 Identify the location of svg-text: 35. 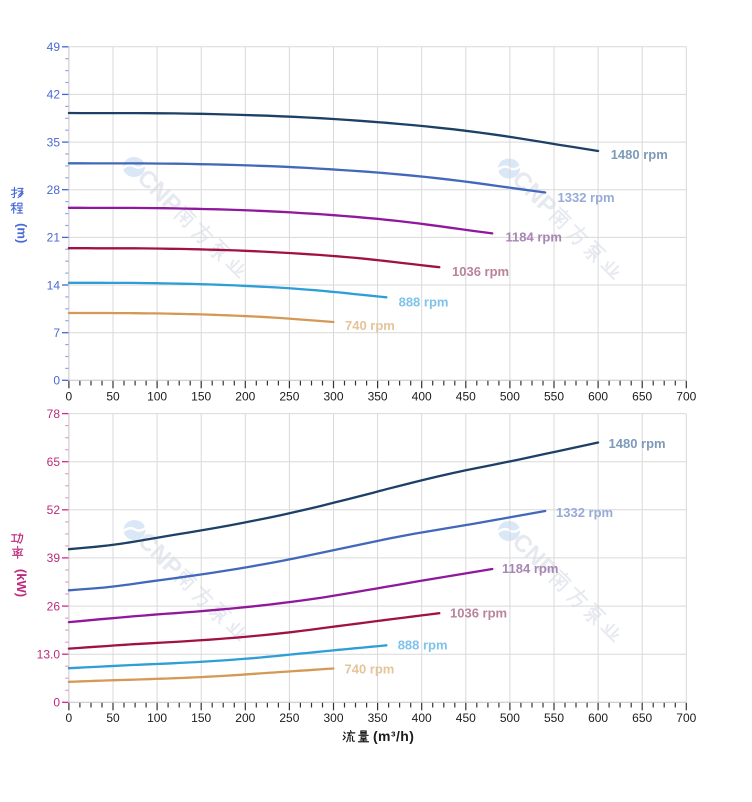
(54, 142).